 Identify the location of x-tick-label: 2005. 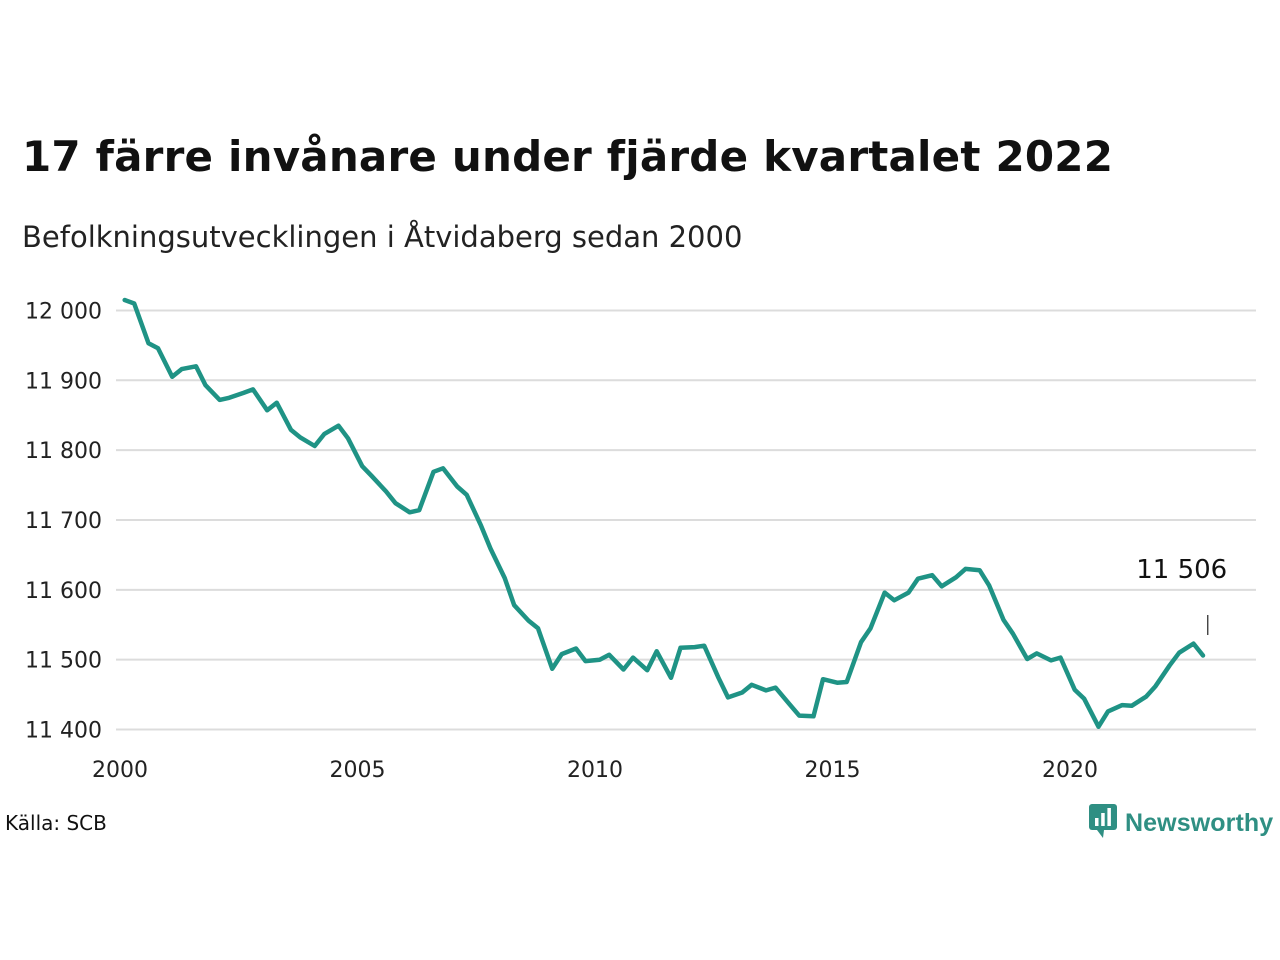
(358, 770).